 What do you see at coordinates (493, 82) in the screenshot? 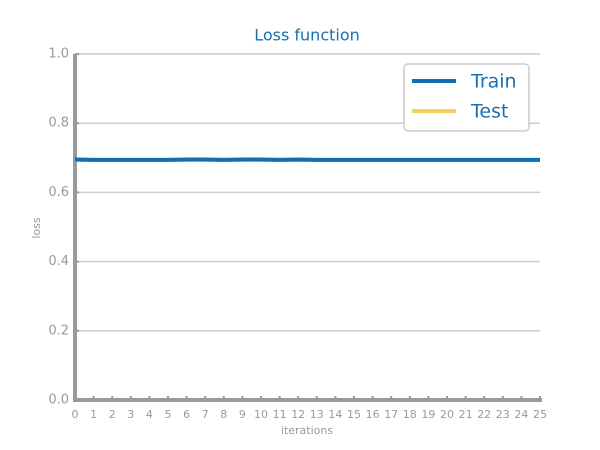
I see `legend-label: Train` at bounding box center [493, 82].